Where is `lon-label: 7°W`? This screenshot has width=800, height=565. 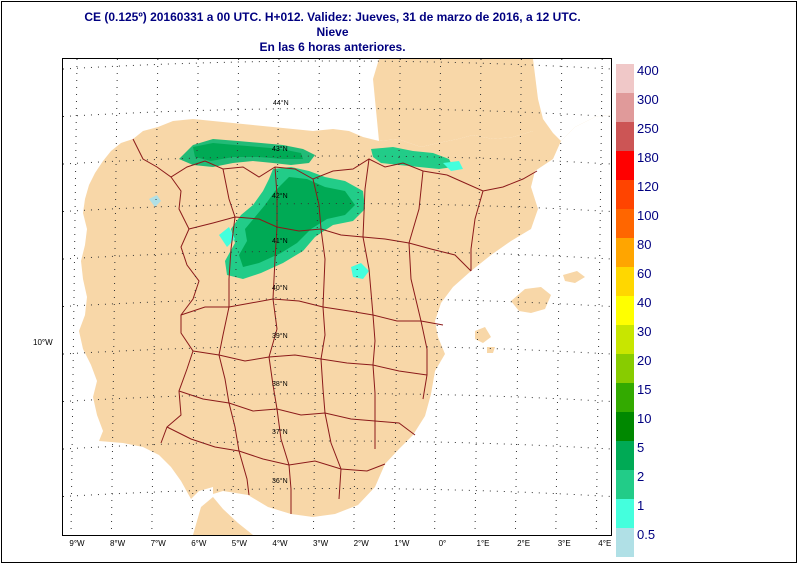
lon-label: 7°W is located at coordinates (158, 543).